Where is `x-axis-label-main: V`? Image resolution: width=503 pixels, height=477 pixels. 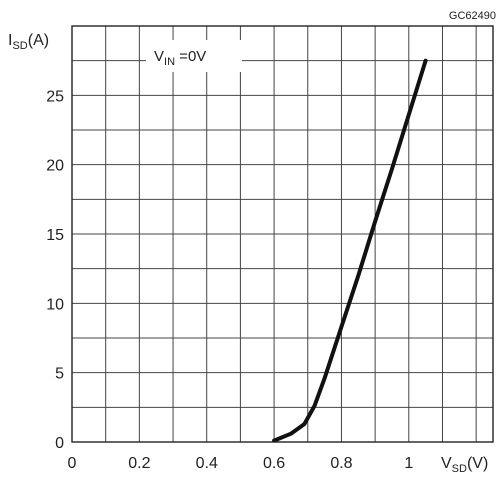 x-axis-label-main: V is located at coordinates (446, 463).